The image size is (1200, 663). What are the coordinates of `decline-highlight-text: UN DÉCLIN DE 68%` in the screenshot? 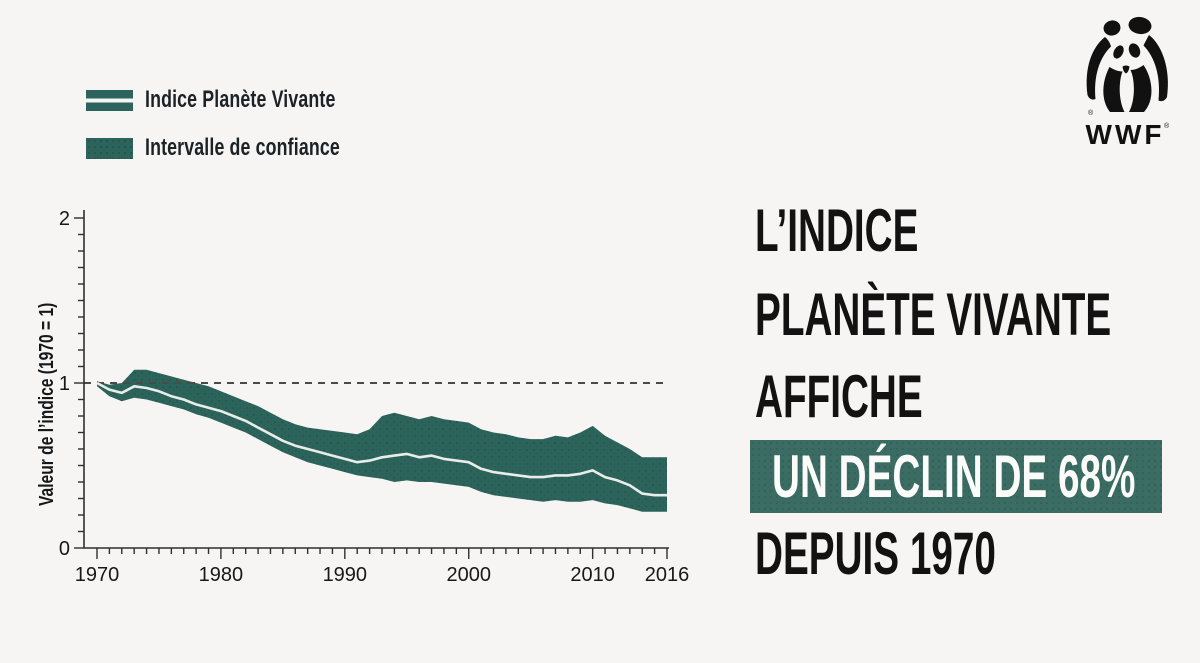 It's located at (954, 476).